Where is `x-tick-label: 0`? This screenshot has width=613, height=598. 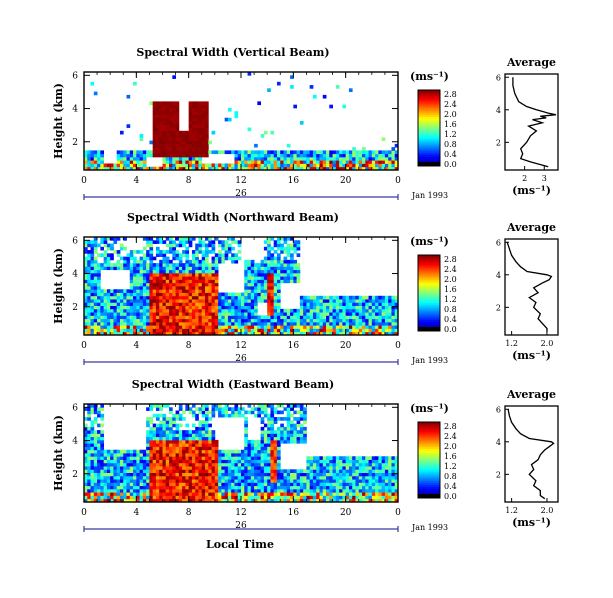
x-tick-label: 0 is located at coordinates (84, 181).